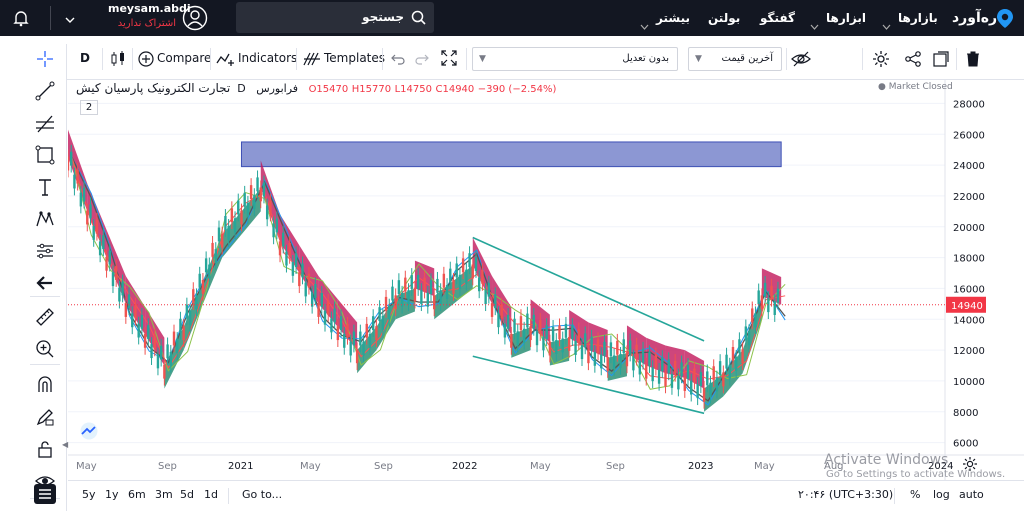 This screenshot has height=511, width=1024. What do you see at coordinates (588, 385) in the screenshot?
I see `trend-line` at bounding box center [588, 385].